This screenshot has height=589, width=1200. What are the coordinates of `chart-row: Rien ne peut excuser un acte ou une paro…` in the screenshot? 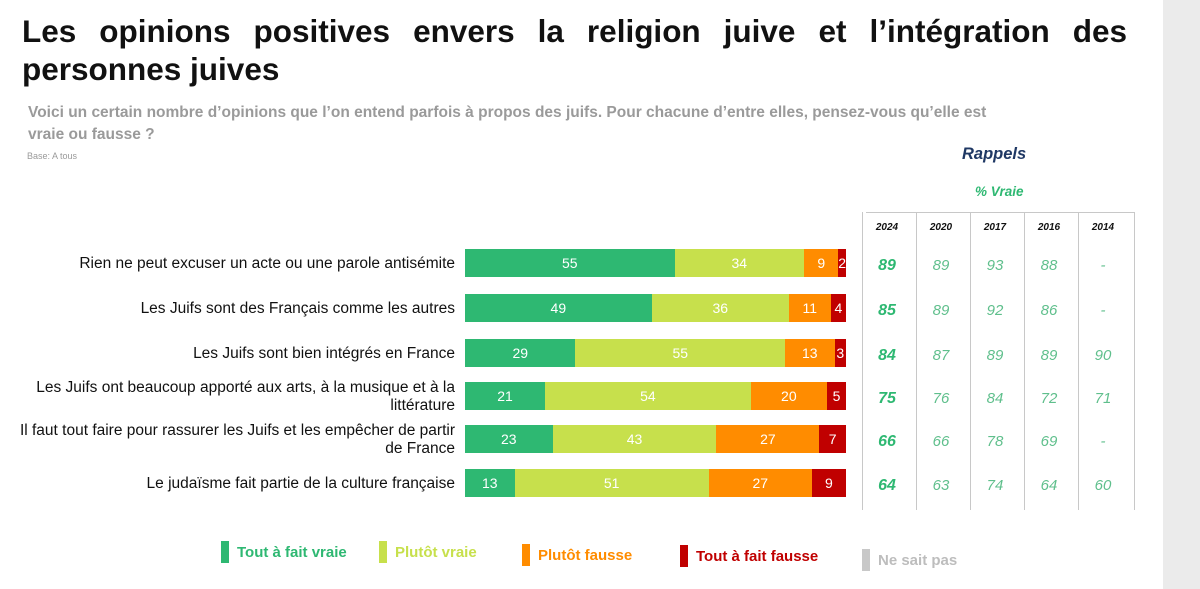 It's located at (580, 263).